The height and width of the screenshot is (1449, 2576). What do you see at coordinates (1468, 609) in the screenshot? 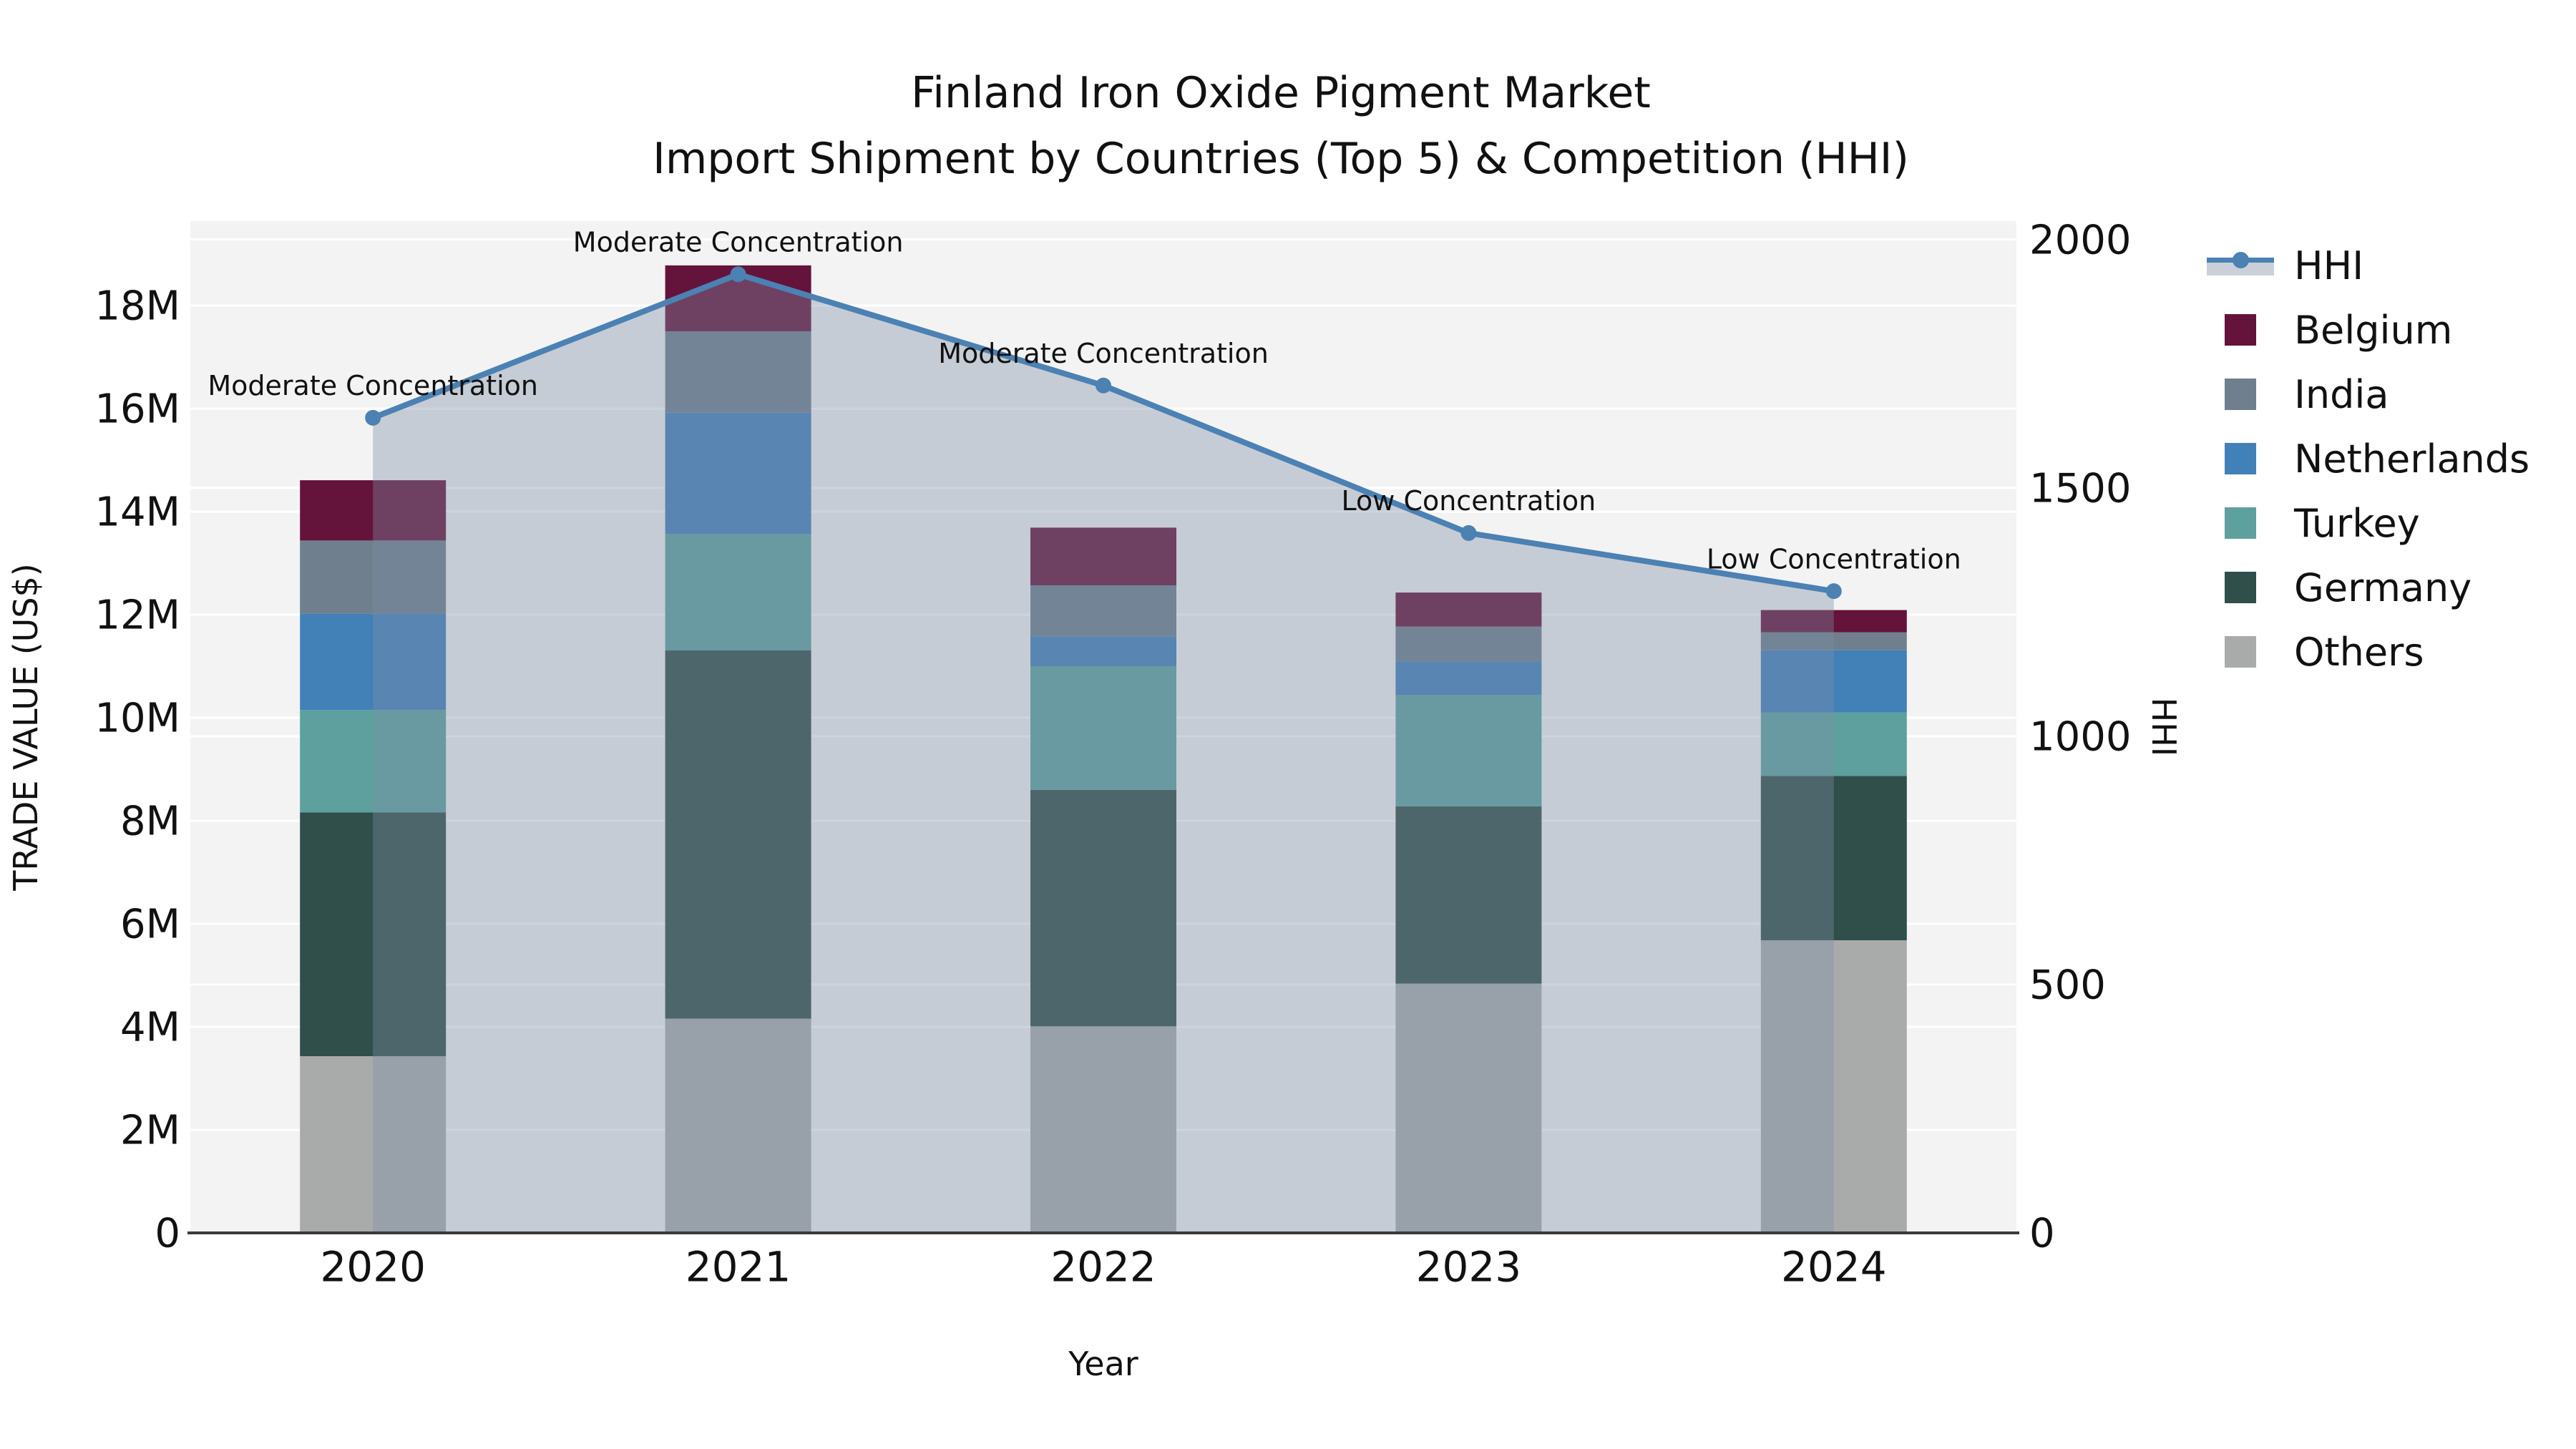
I see `bar-segment-belgium-2023` at bounding box center [1468, 609].